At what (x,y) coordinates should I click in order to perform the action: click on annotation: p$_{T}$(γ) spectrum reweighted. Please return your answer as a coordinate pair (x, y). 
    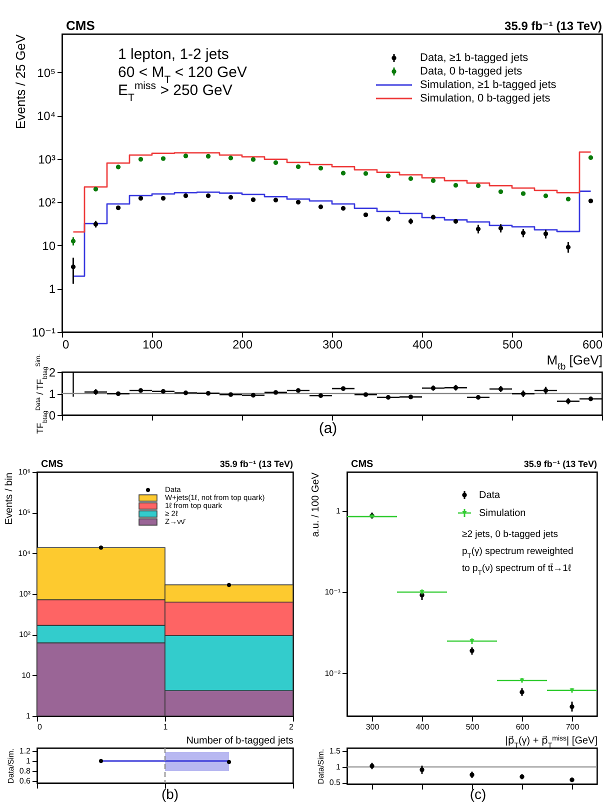
    Looking at the image, I should click on (518, 553).